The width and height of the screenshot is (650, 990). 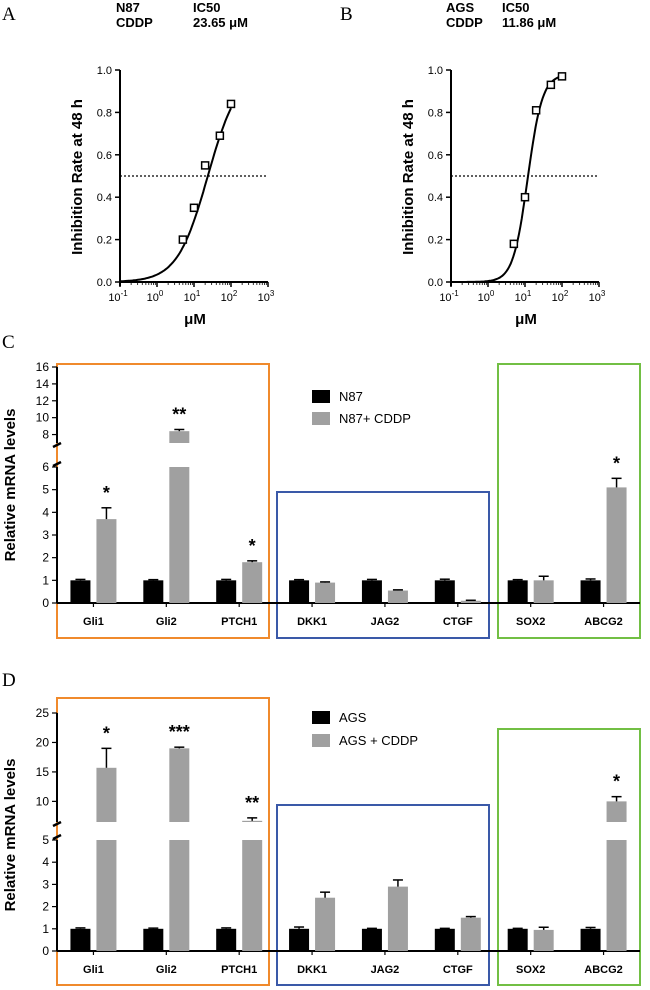 What do you see at coordinates (179, 732) in the screenshot?
I see `significance-mark: ***` at bounding box center [179, 732].